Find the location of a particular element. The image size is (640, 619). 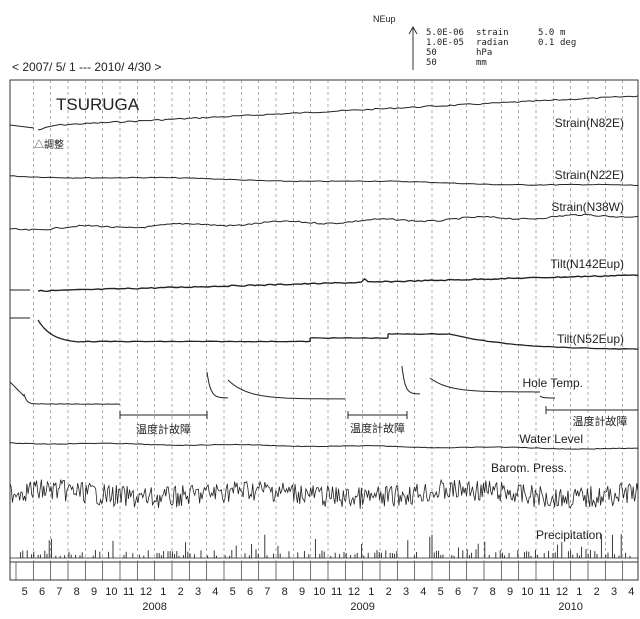

trace-tilt-n142eup is located at coordinates (338, 283).